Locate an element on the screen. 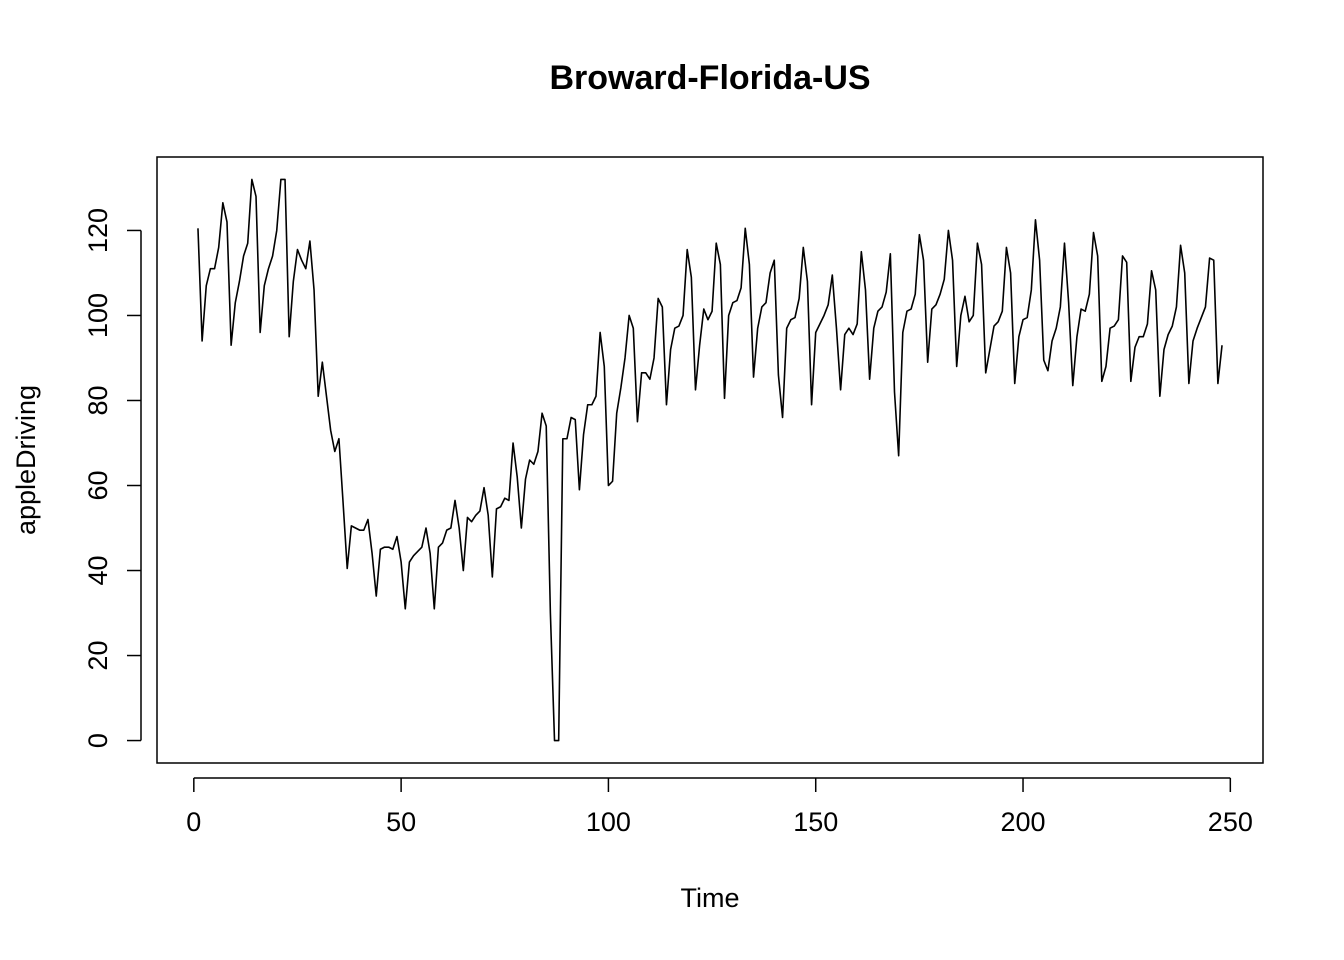  y-tick-label: 80 is located at coordinates (98, 400).